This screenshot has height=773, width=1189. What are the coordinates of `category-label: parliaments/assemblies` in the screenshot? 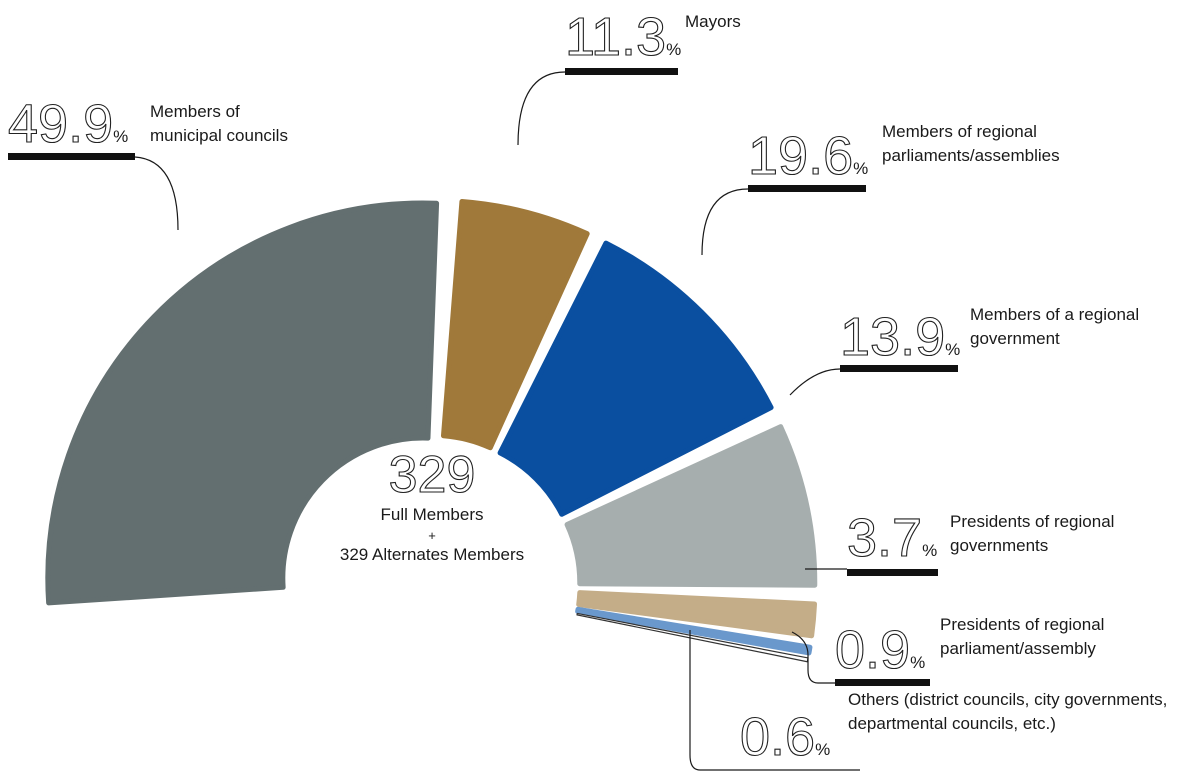 It's located at (971, 155).